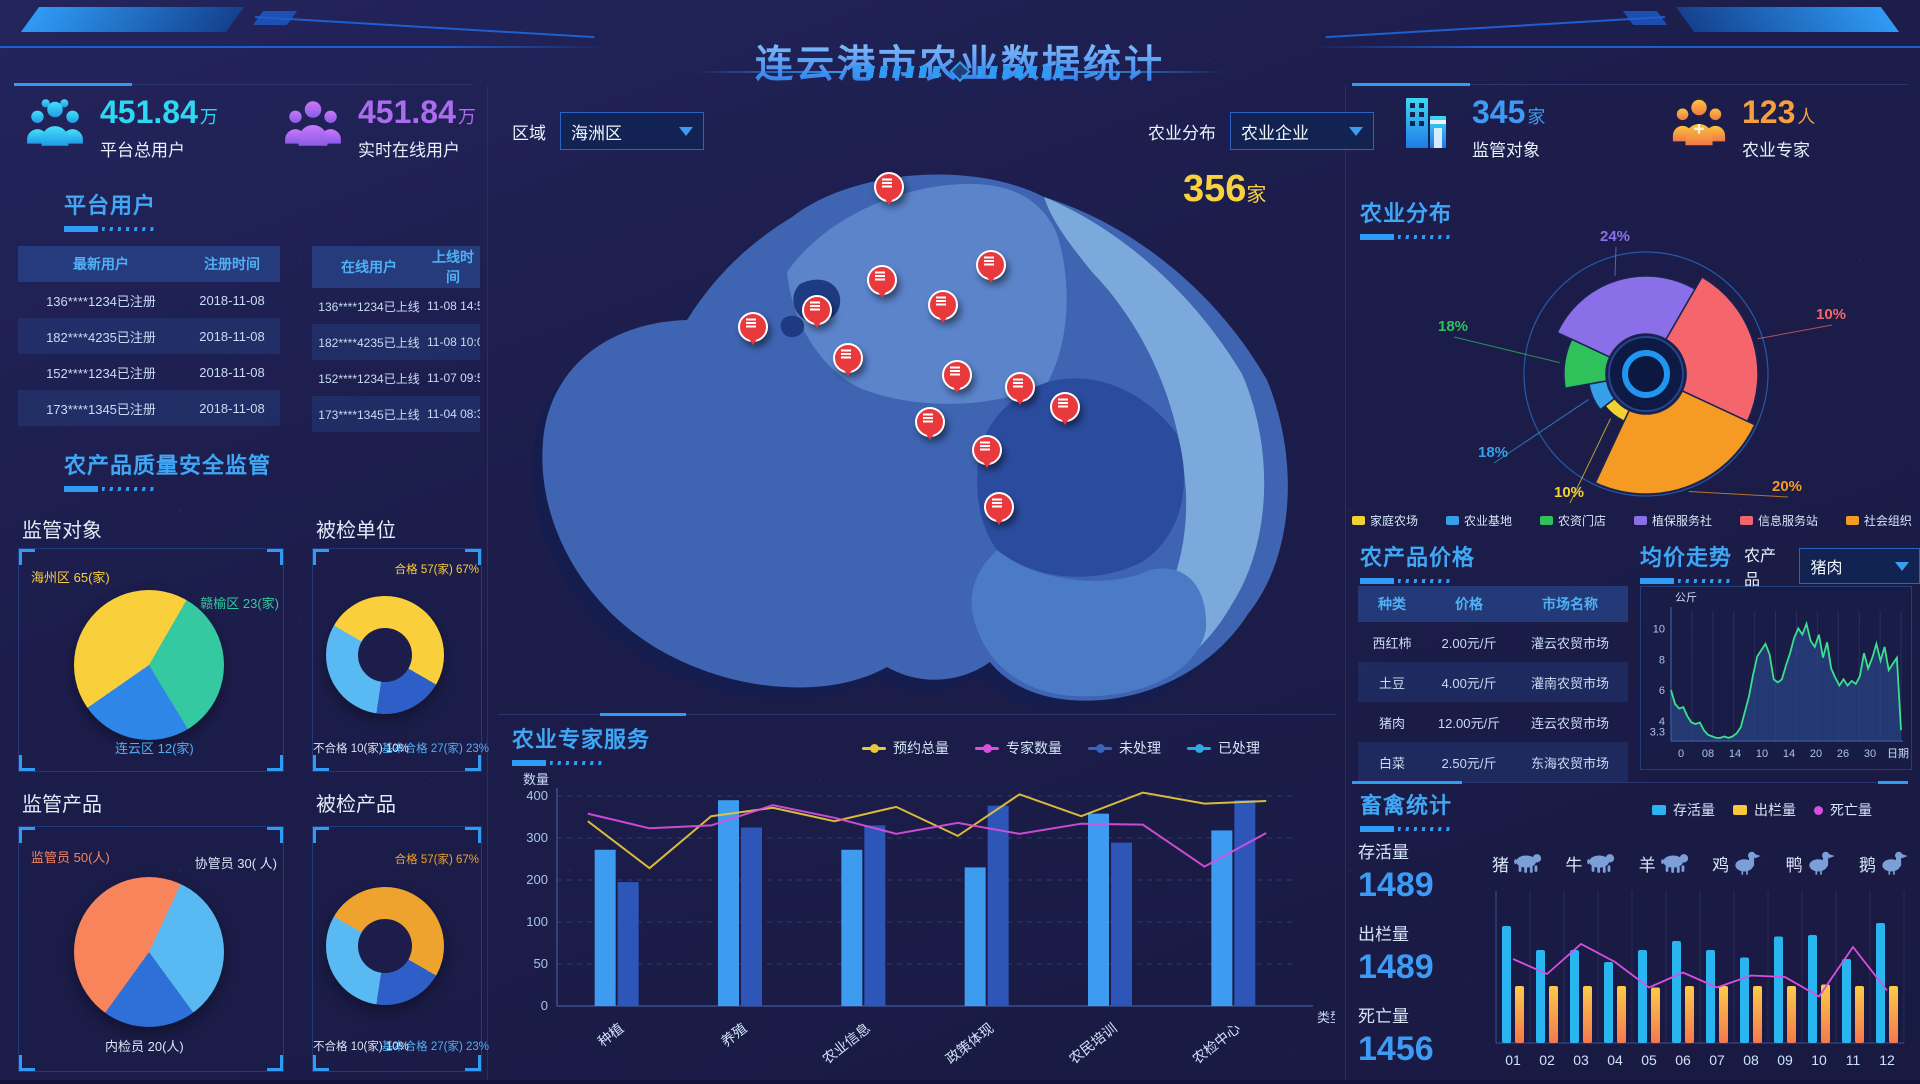 The image size is (1920, 1084). Describe the element at coordinates (1574, 865) in the screenshot. I see `animal-label: 牛` at that location.